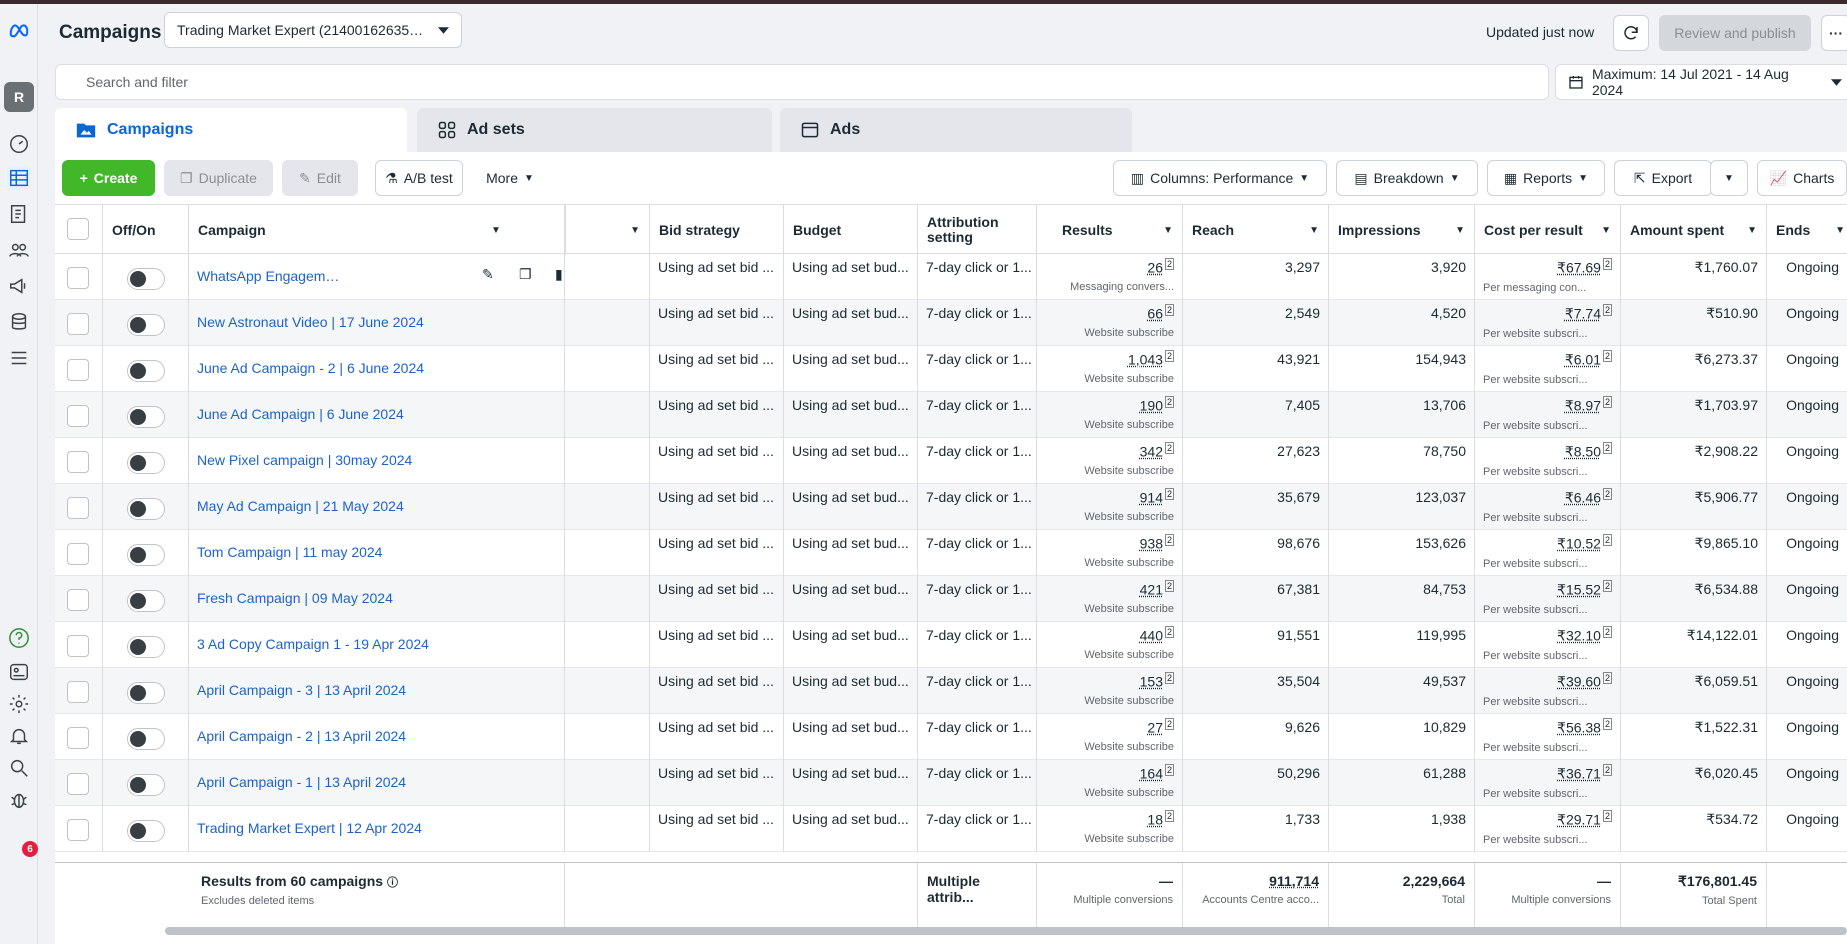 The width and height of the screenshot is (1847, 944). Describe the element at coordinates (1407, 178) in the screenshot. I see `breakdown-button: ▤ Breakdown ▼` at that location.